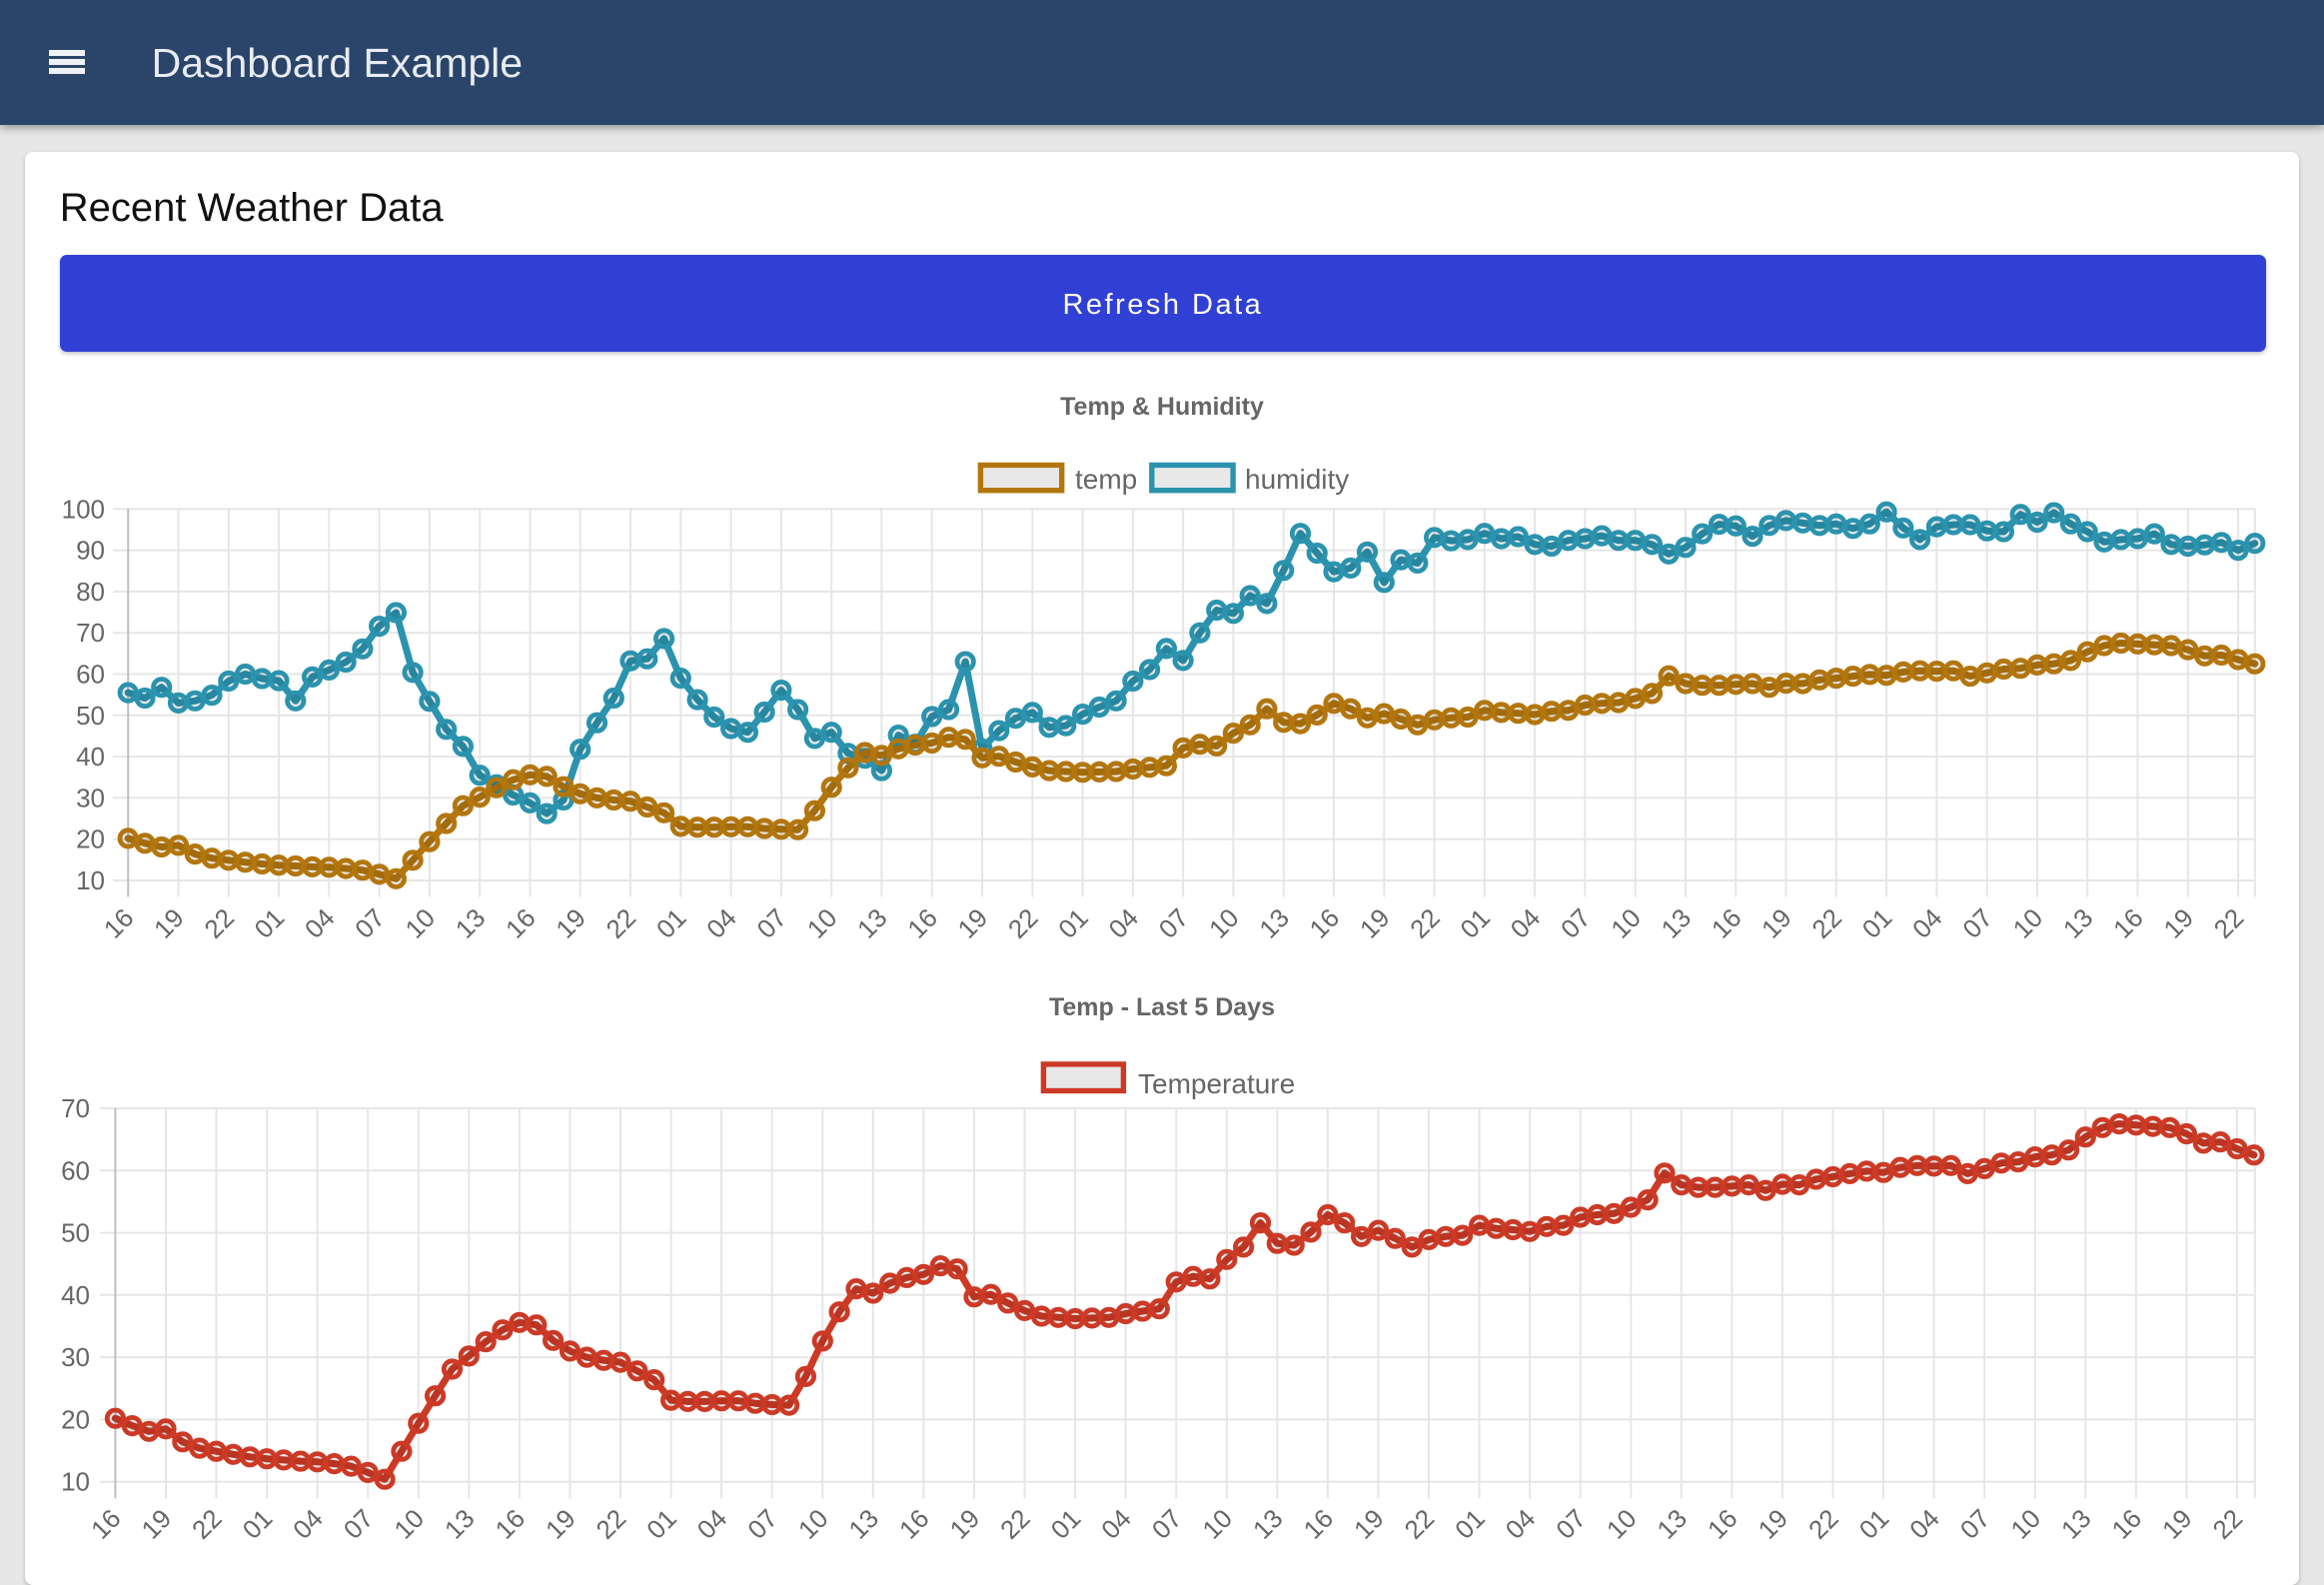  Describe the element at coordinates (90, 592) in the screenshot. I see `svg-text: 80` at that location.